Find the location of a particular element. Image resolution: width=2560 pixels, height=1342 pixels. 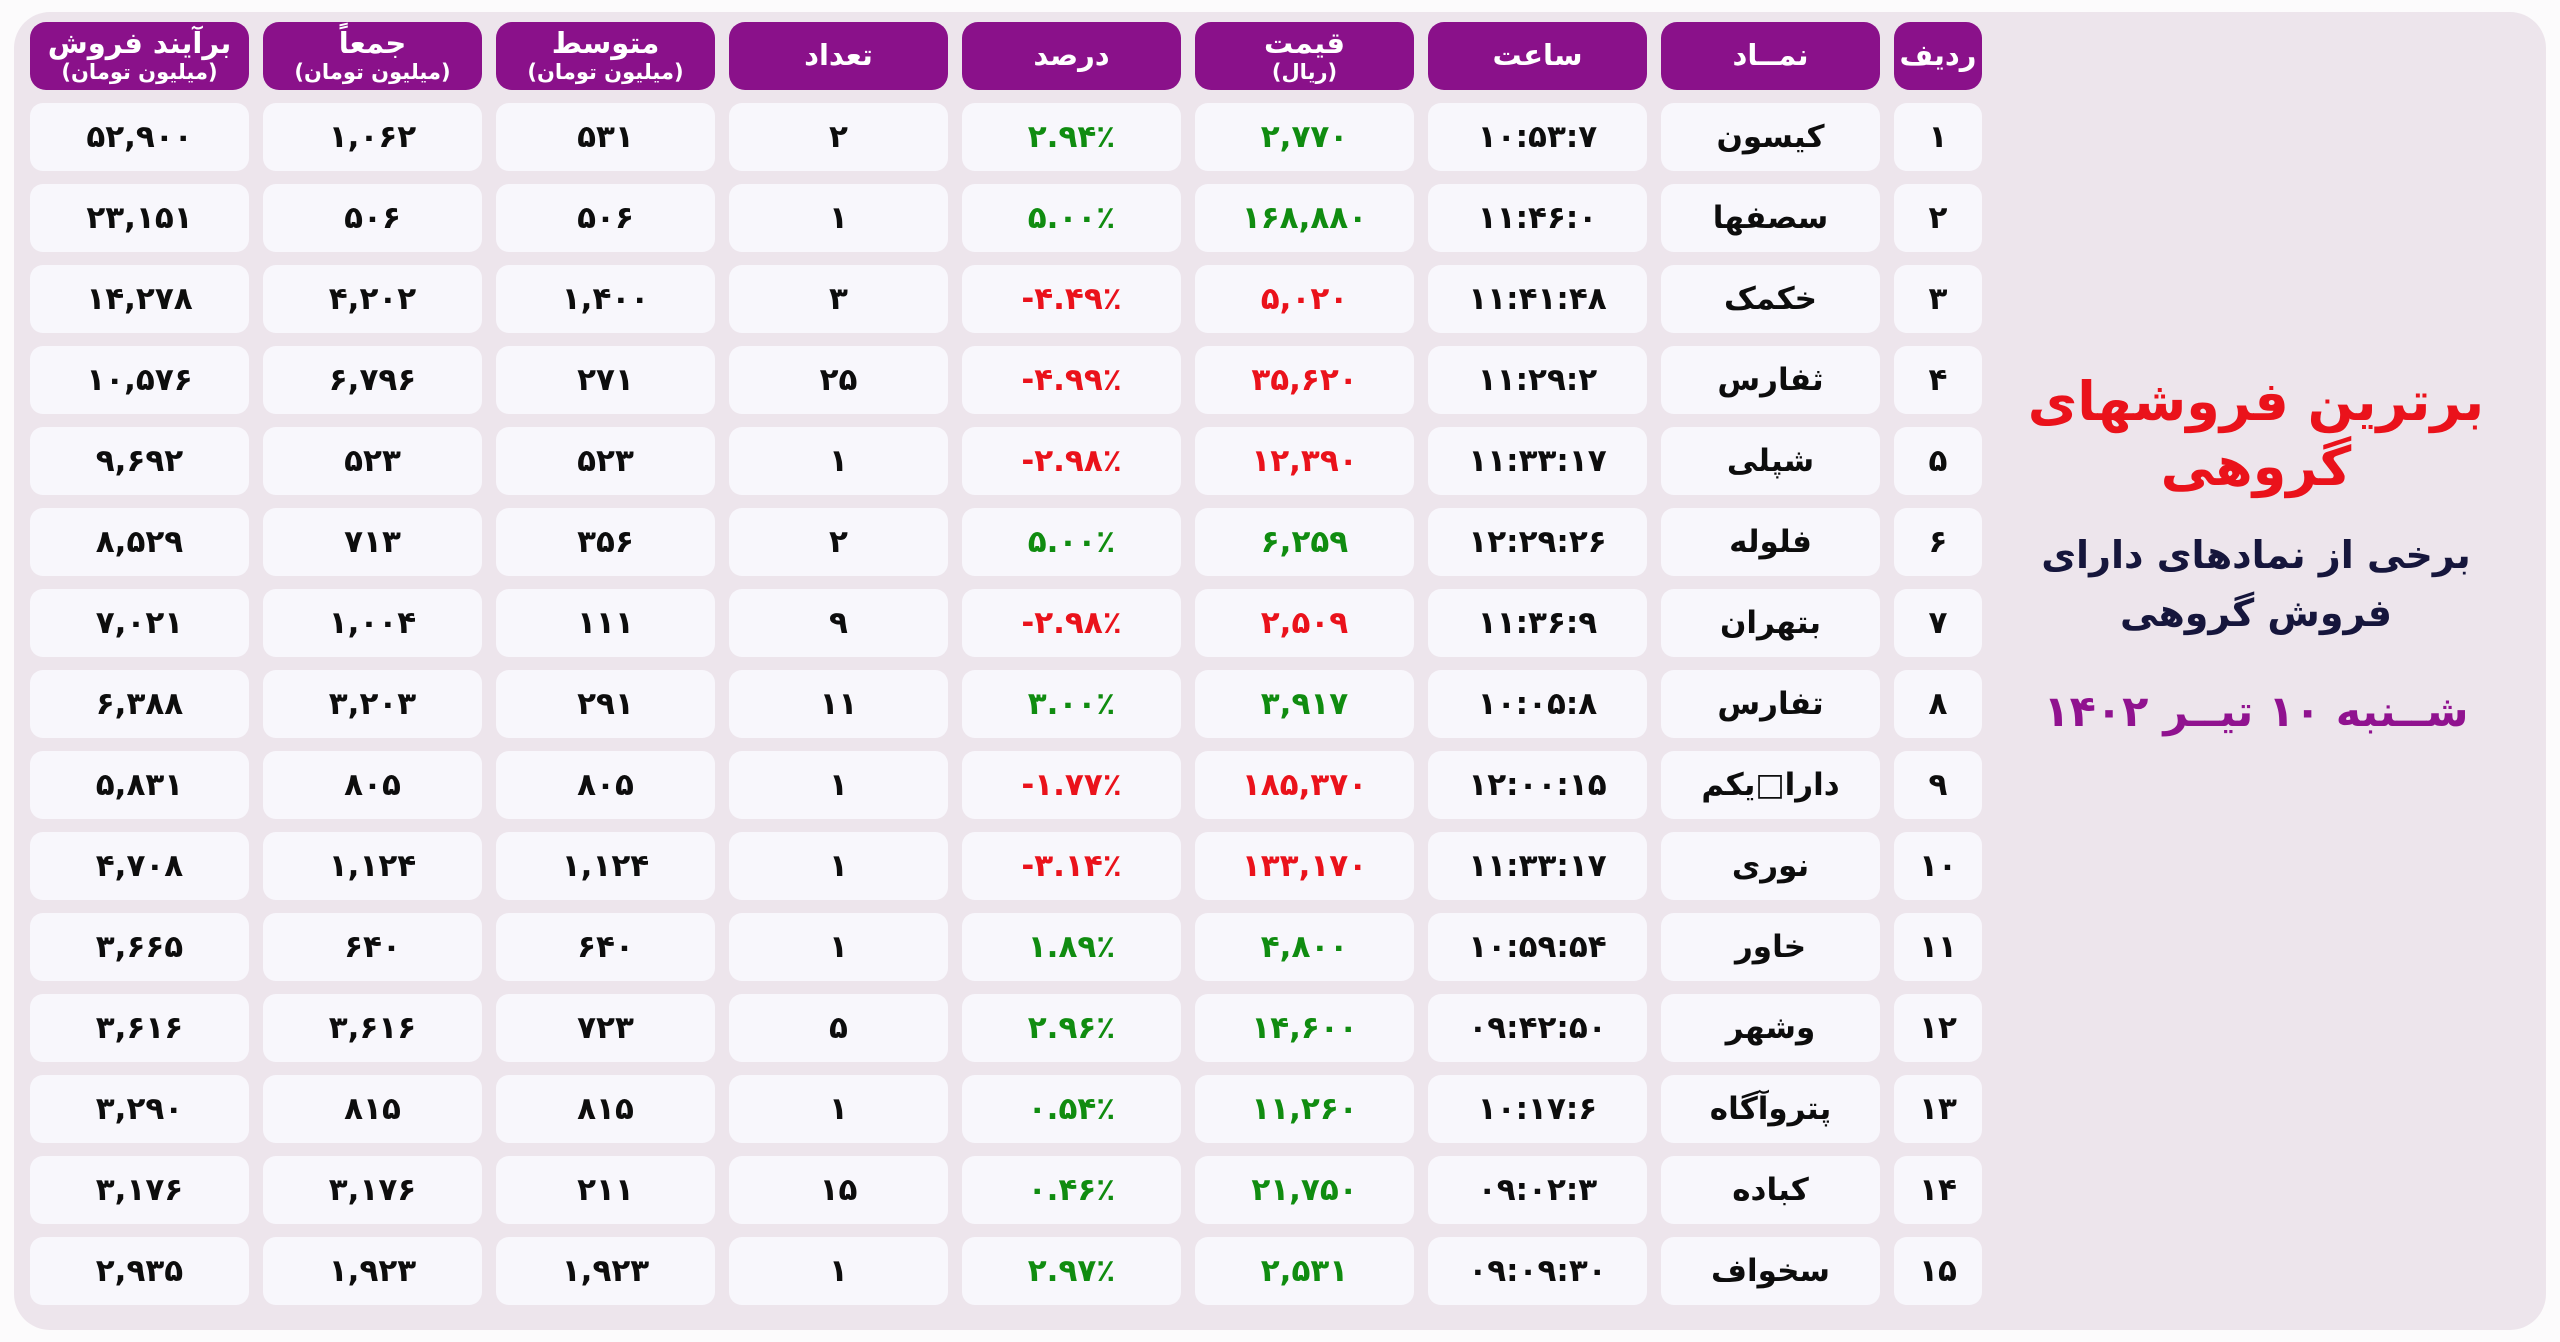

table-row-۱۲-count-cell: ۵ is located at coordinates (838, 1028).